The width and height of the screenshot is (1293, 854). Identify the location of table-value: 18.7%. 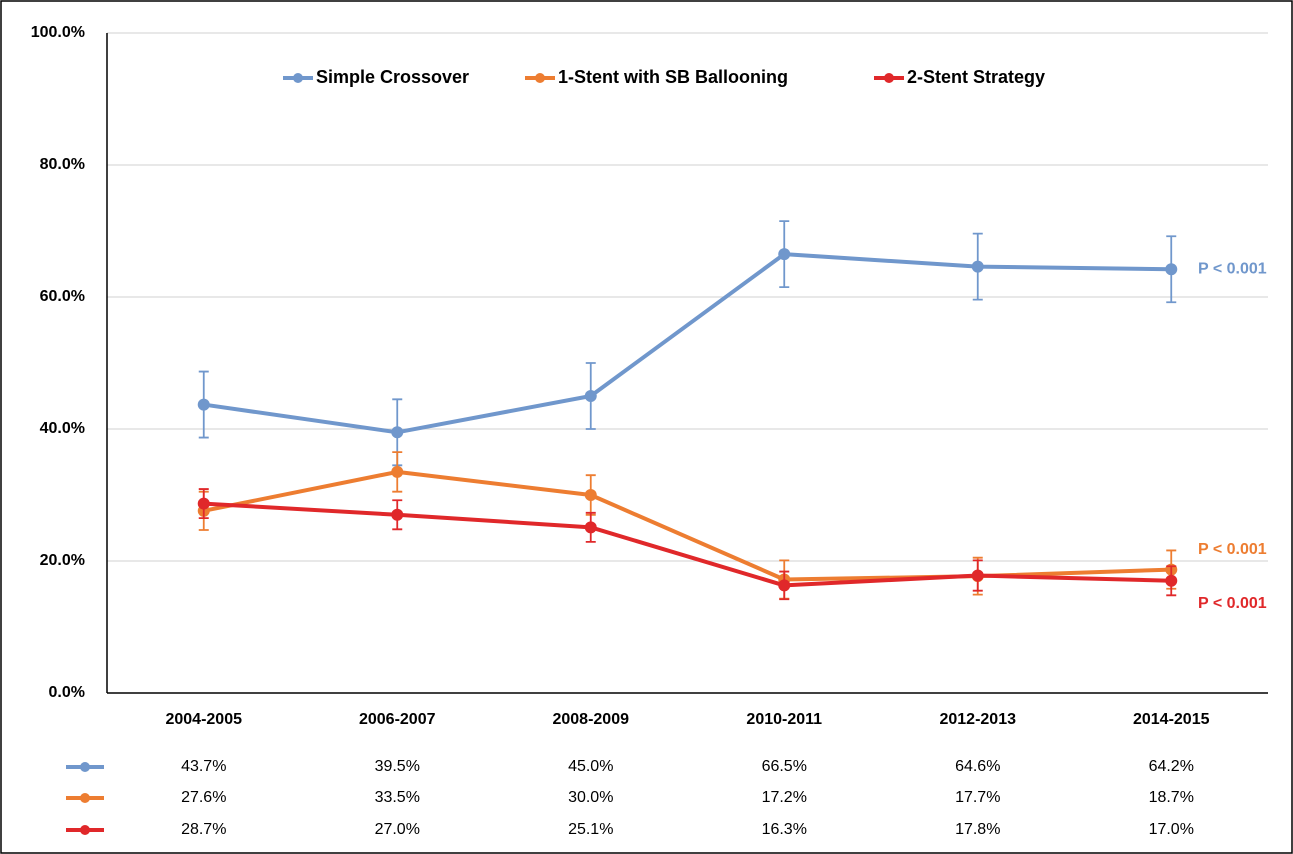
(1171, 797).